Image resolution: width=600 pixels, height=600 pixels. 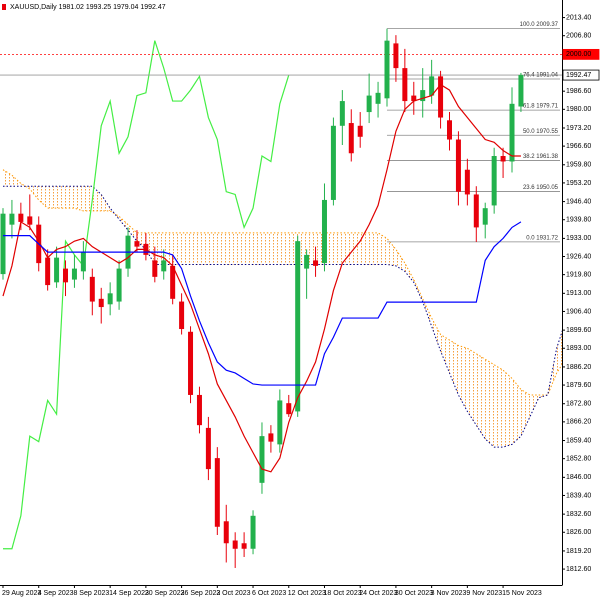 I want to click on x-tick-label: 14 Sep 2023, so click(x=129, y=593).